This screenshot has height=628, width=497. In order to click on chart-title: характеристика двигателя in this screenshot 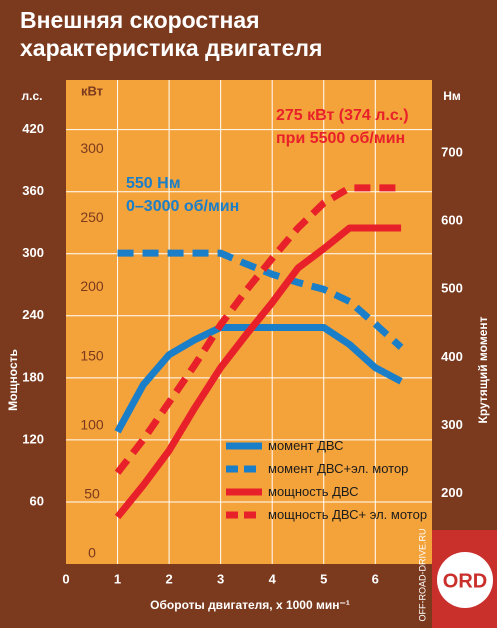, I will do `click(171, 48)`.